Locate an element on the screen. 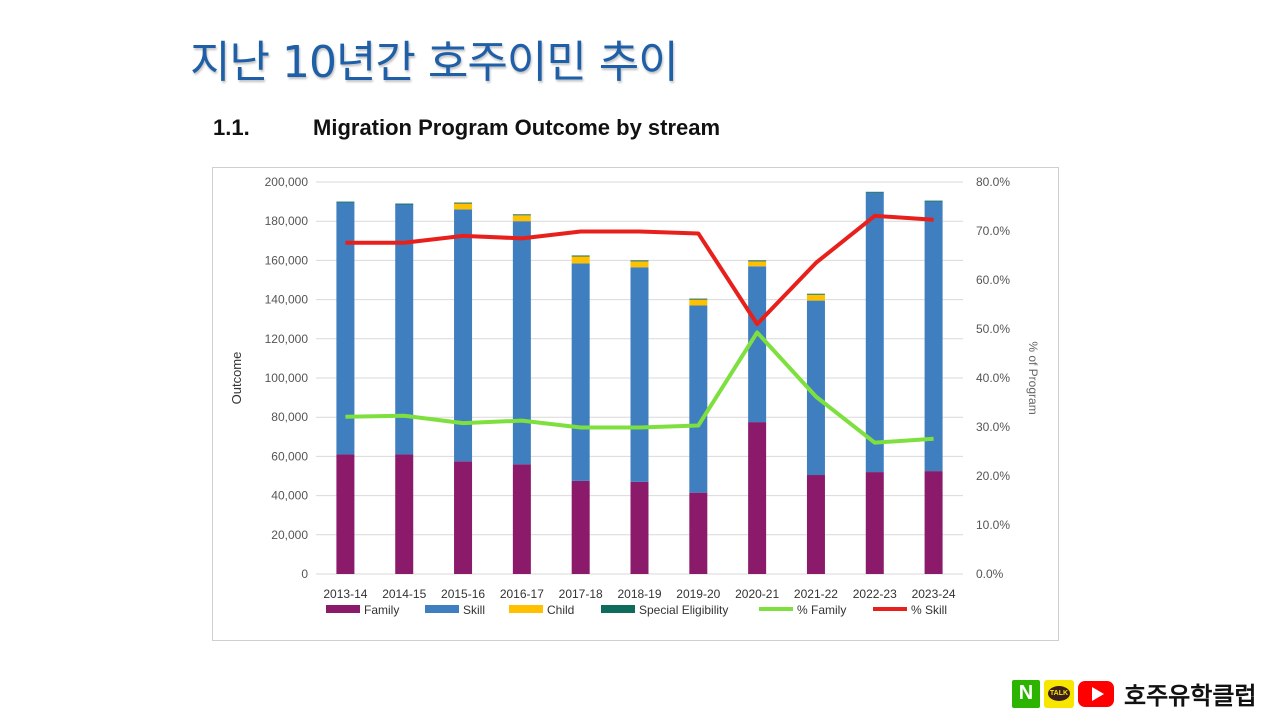 The height and width of the screenshot is (720, 1280). y2-tick-label: 20.0% is located at coordinates (993, 476).